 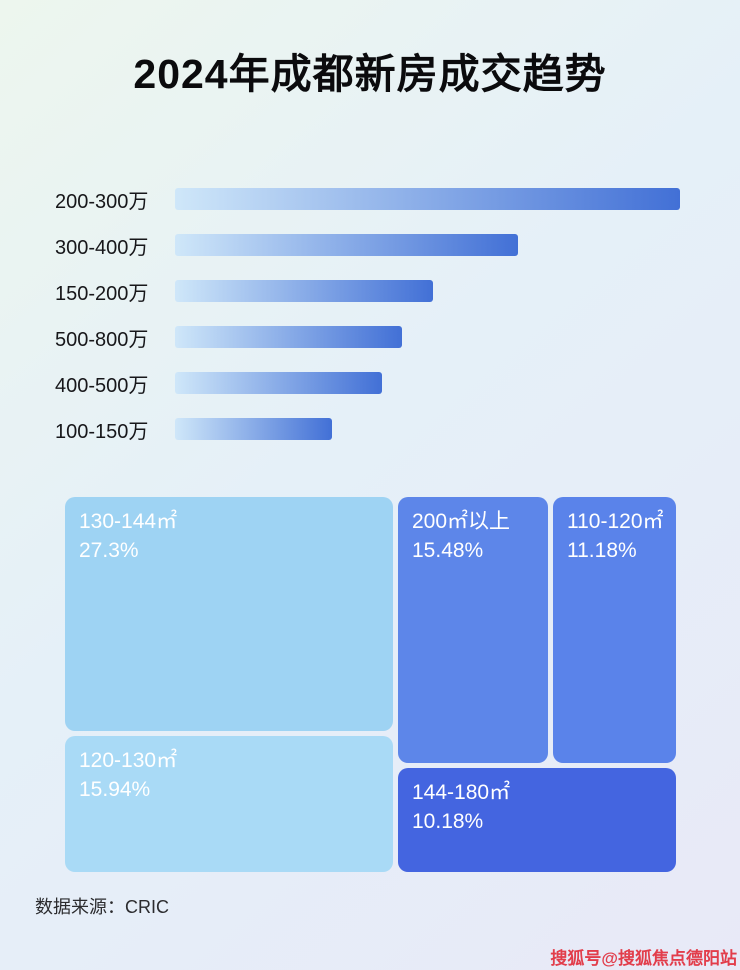 I want to click on treemap-block-label: 144-180㎡, so click(x=461, y=792).